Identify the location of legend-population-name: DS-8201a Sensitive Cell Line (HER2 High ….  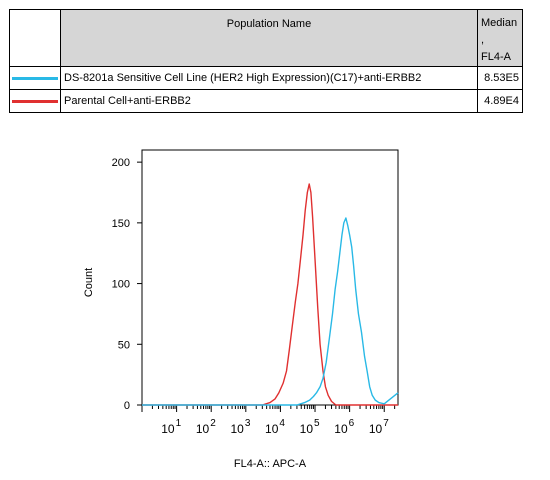
(269, 78).